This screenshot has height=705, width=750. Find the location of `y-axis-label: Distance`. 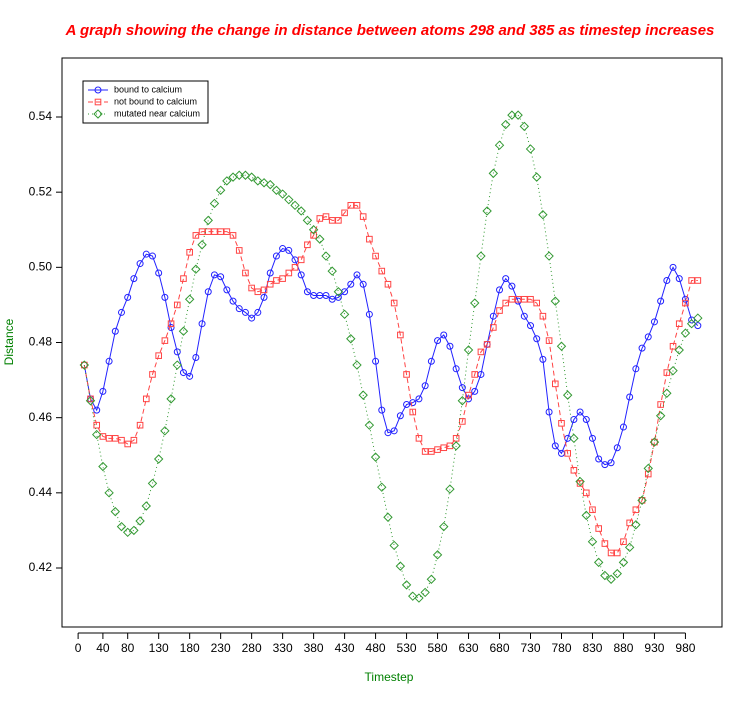

y-axis-label: Distance is located at coordinates (9, 341).